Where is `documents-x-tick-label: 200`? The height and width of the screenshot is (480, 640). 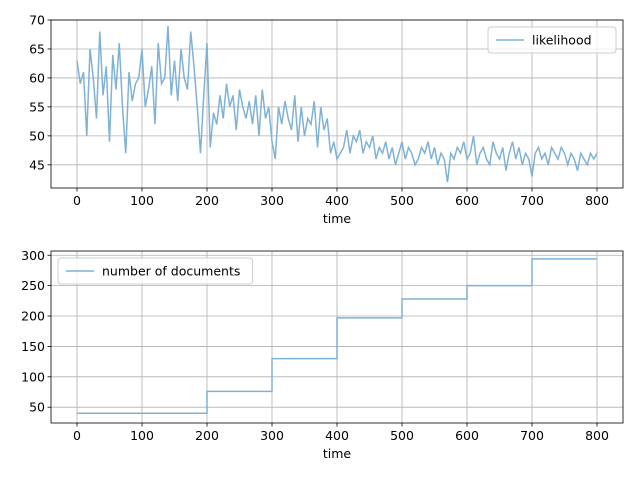
documents-x-tick-label: 200 is located at coordinates (207, 435).